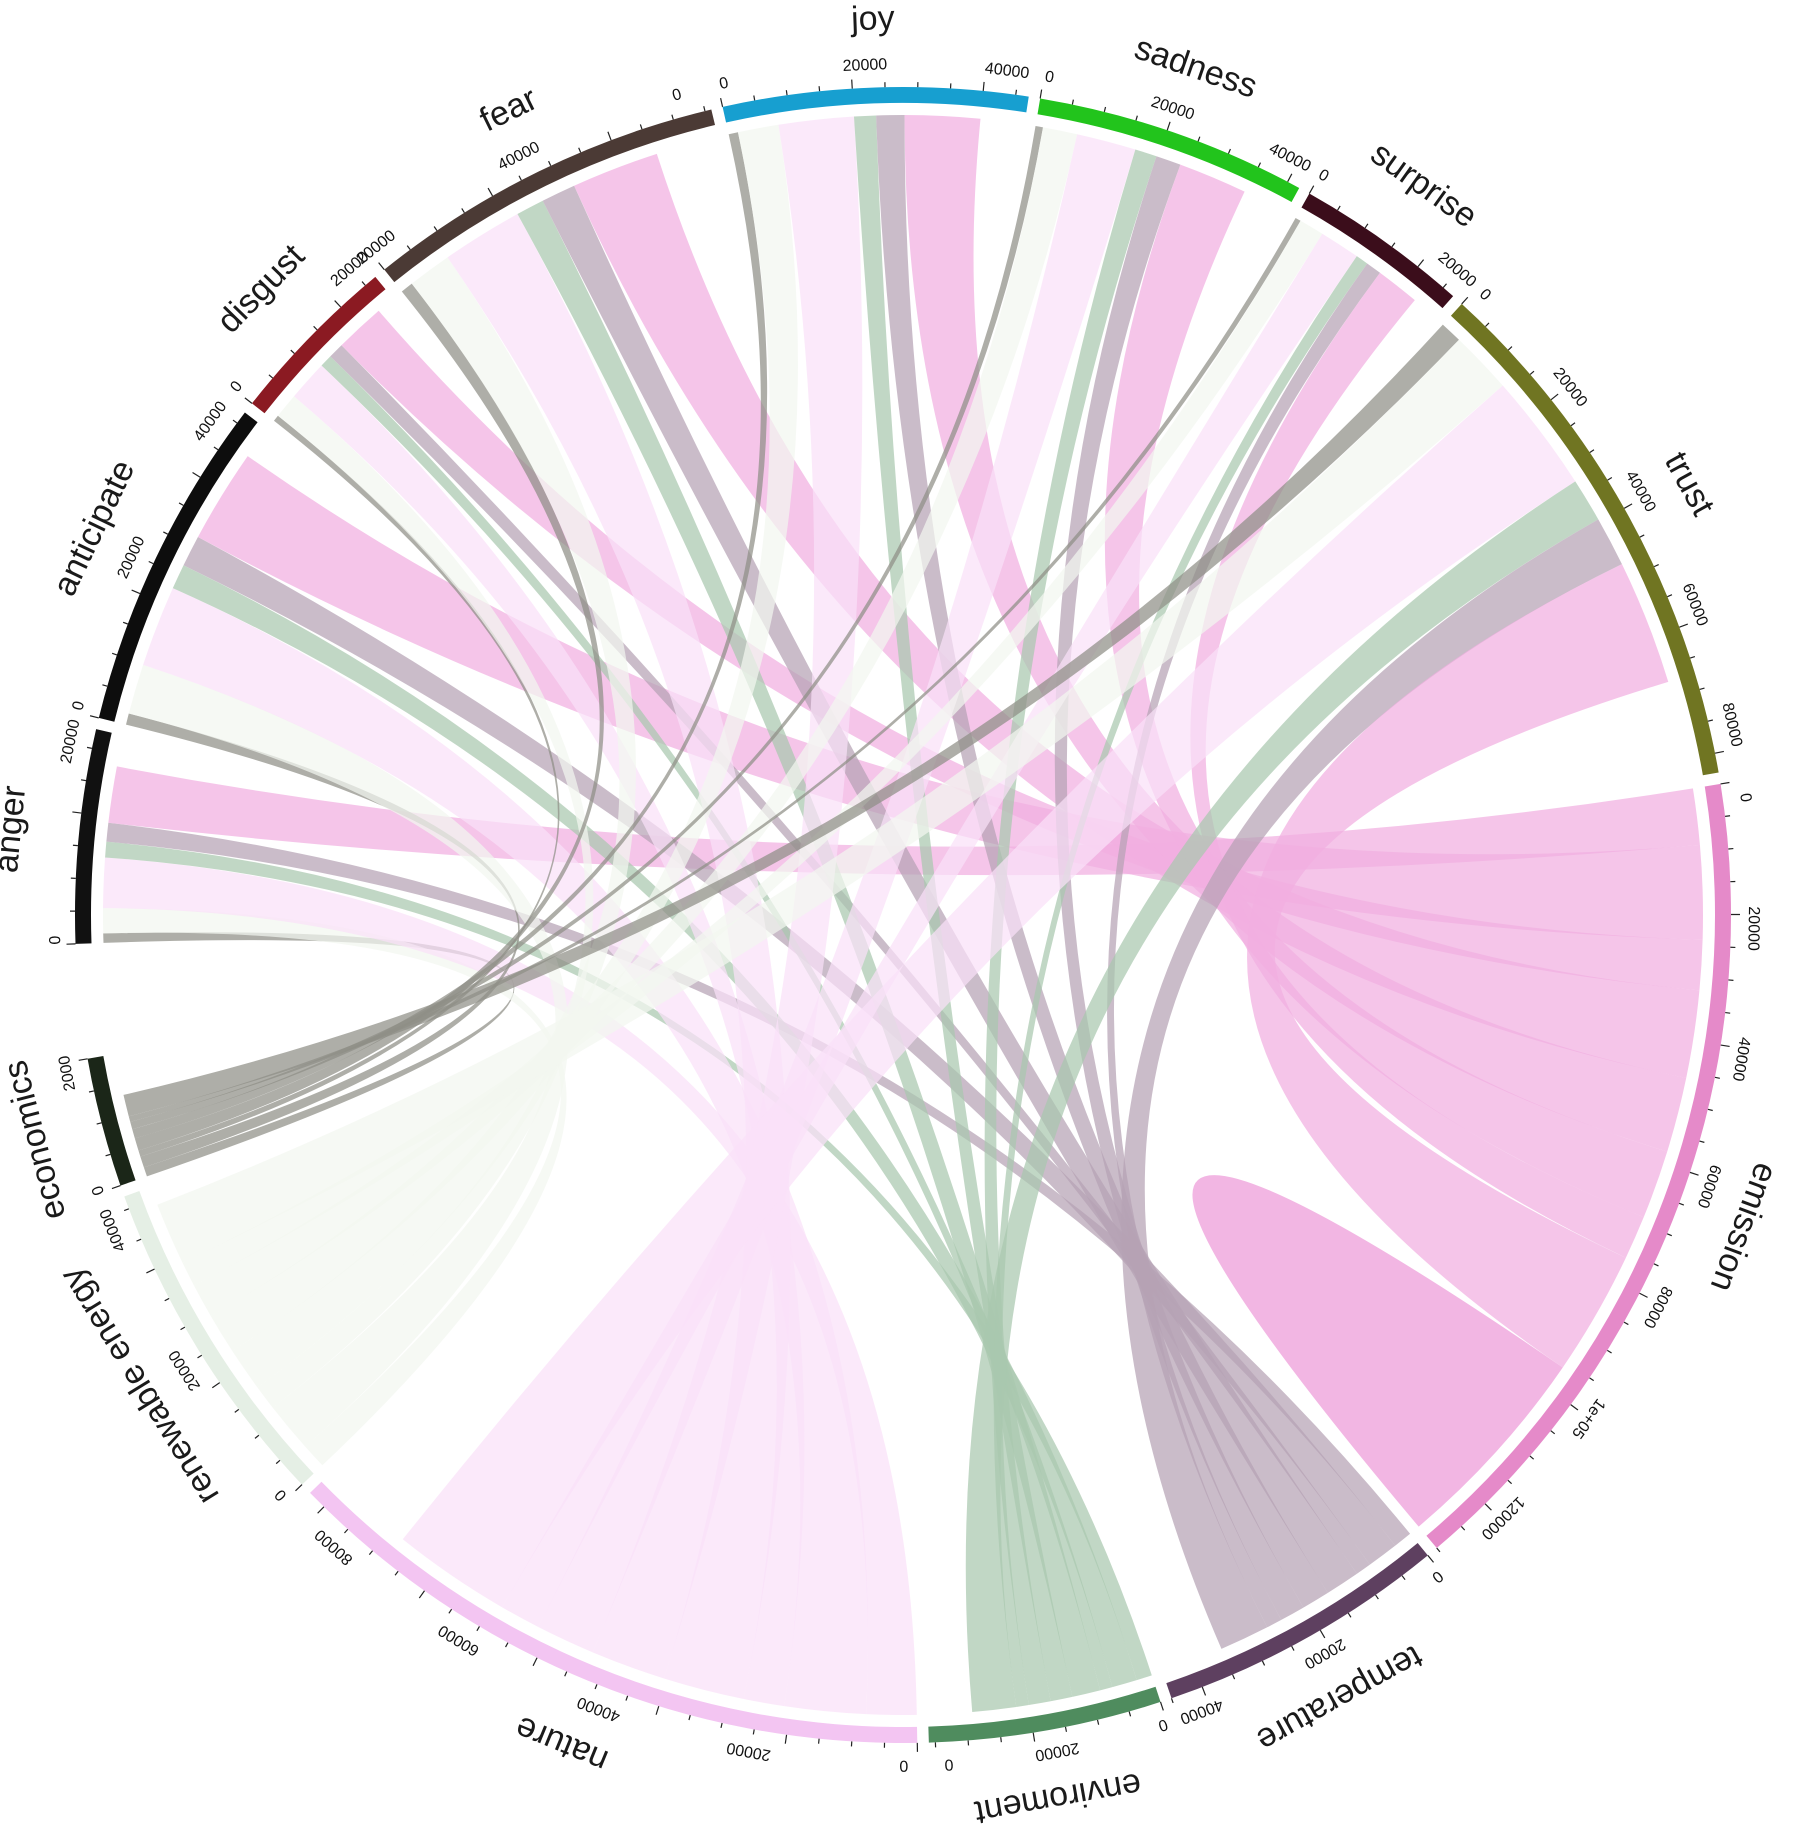 Image resolution: width=1806 pixels, height=1833 pixels. Describe the element at coordinates (1689, 484) in the screenshot. I see `sector-label-trust: trust` at that location.